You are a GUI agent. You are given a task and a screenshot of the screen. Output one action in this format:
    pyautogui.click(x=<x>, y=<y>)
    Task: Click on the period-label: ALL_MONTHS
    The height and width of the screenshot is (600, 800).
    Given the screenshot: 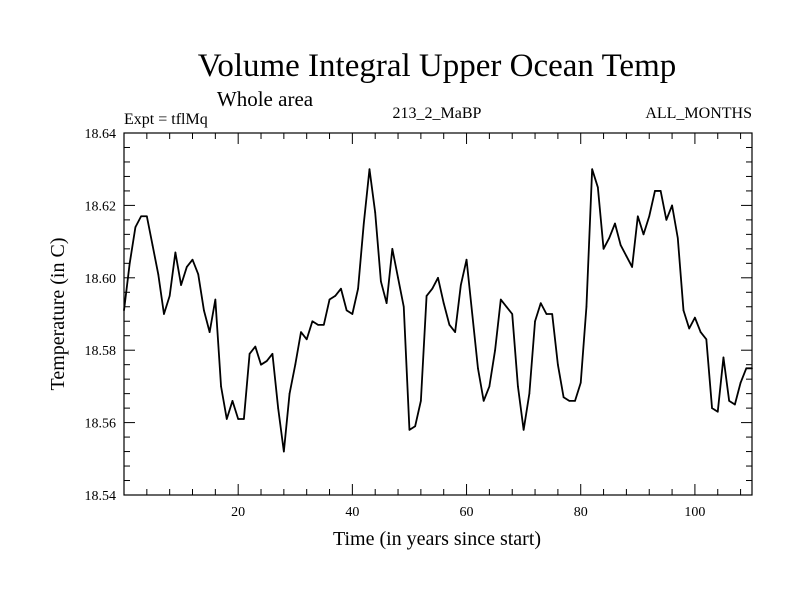 What is the action you would take?
    pyautogui.click(x=698, y=113)
    